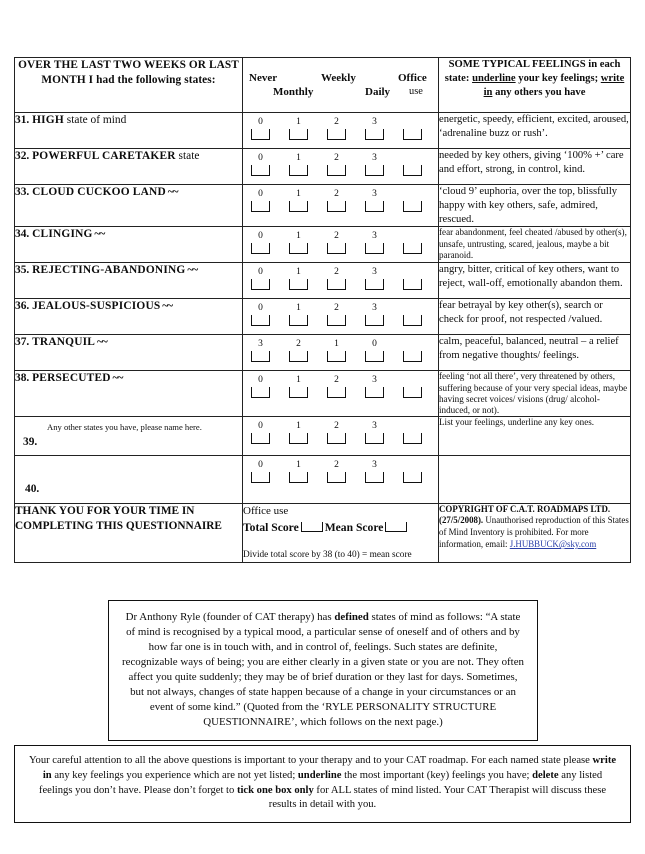 The height and width of the screenshot is (854, 645). I want to click on scale-cell-jealous-suspicious: 0 1 2 3, so click(340, 317).